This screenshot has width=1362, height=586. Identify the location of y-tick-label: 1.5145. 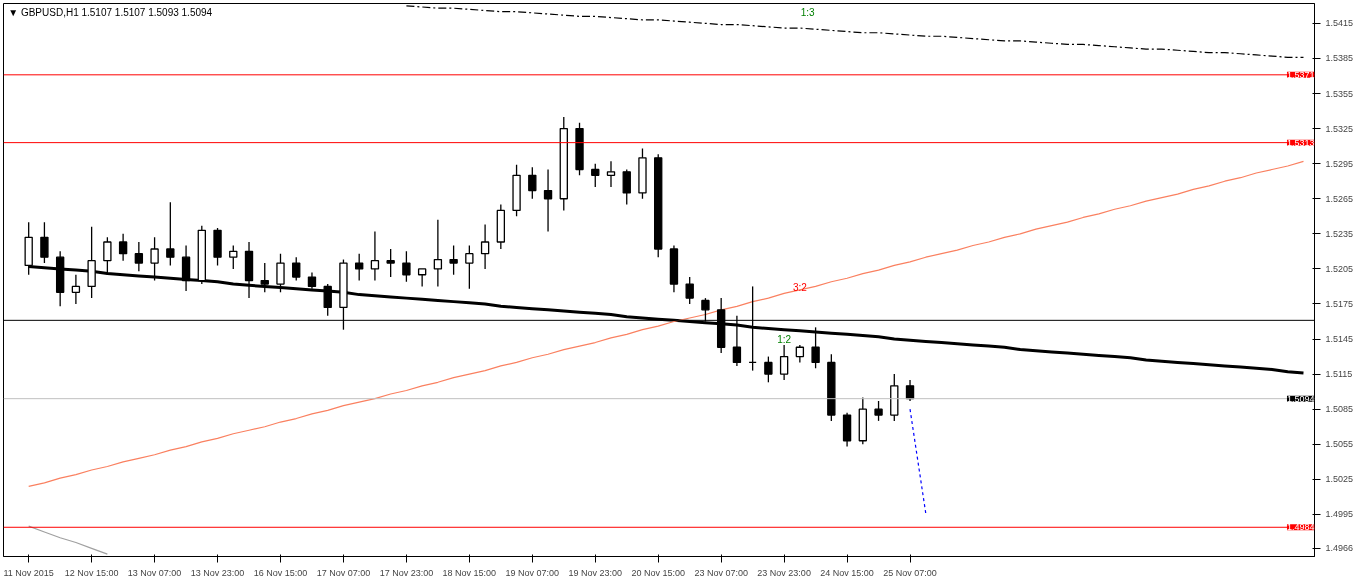
(1339, 339).